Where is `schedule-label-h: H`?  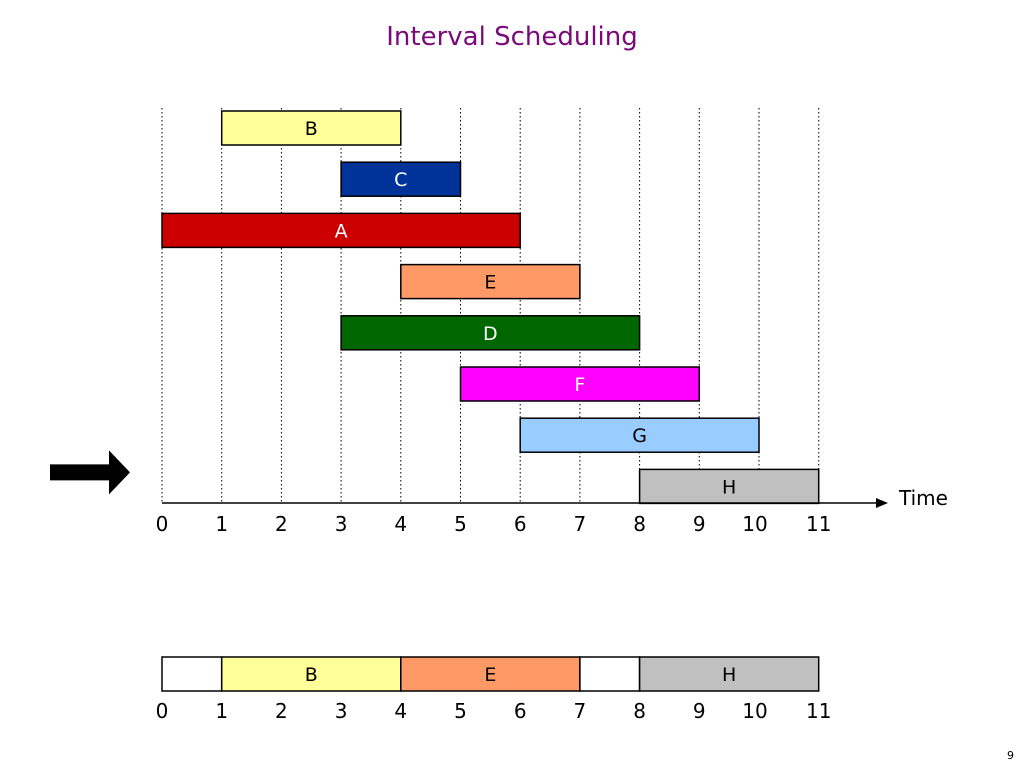
schedule-label-h: H is located at coordinates (729, 675).